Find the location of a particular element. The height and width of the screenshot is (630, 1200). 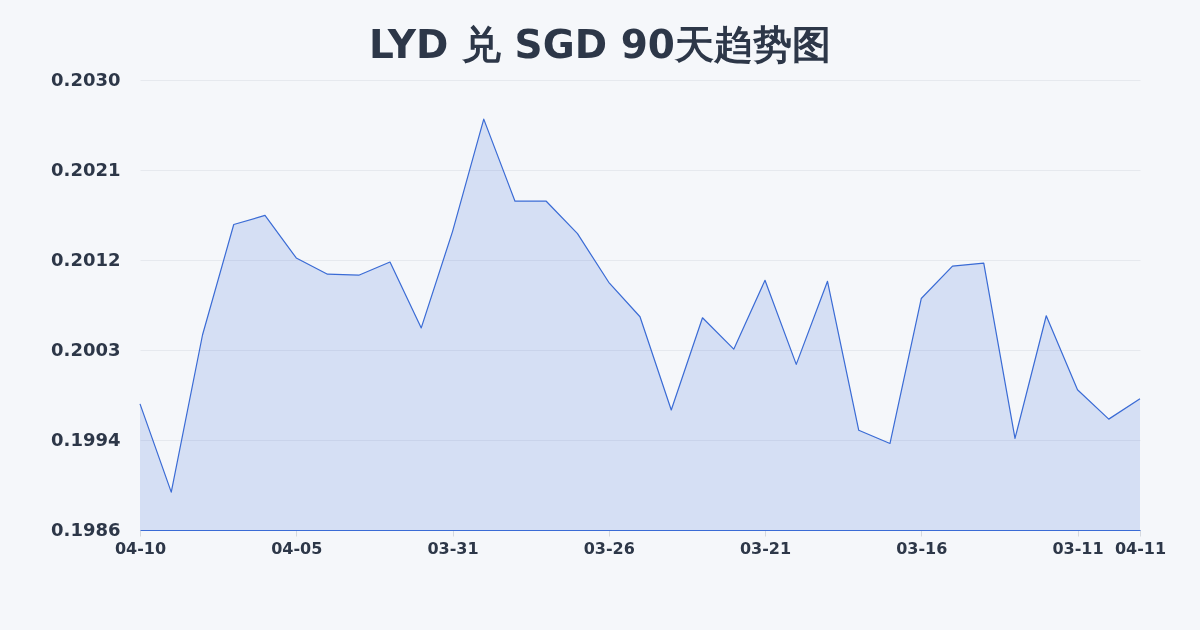

y-tick-label: 0.2003 is located at coordinates (86, 349).